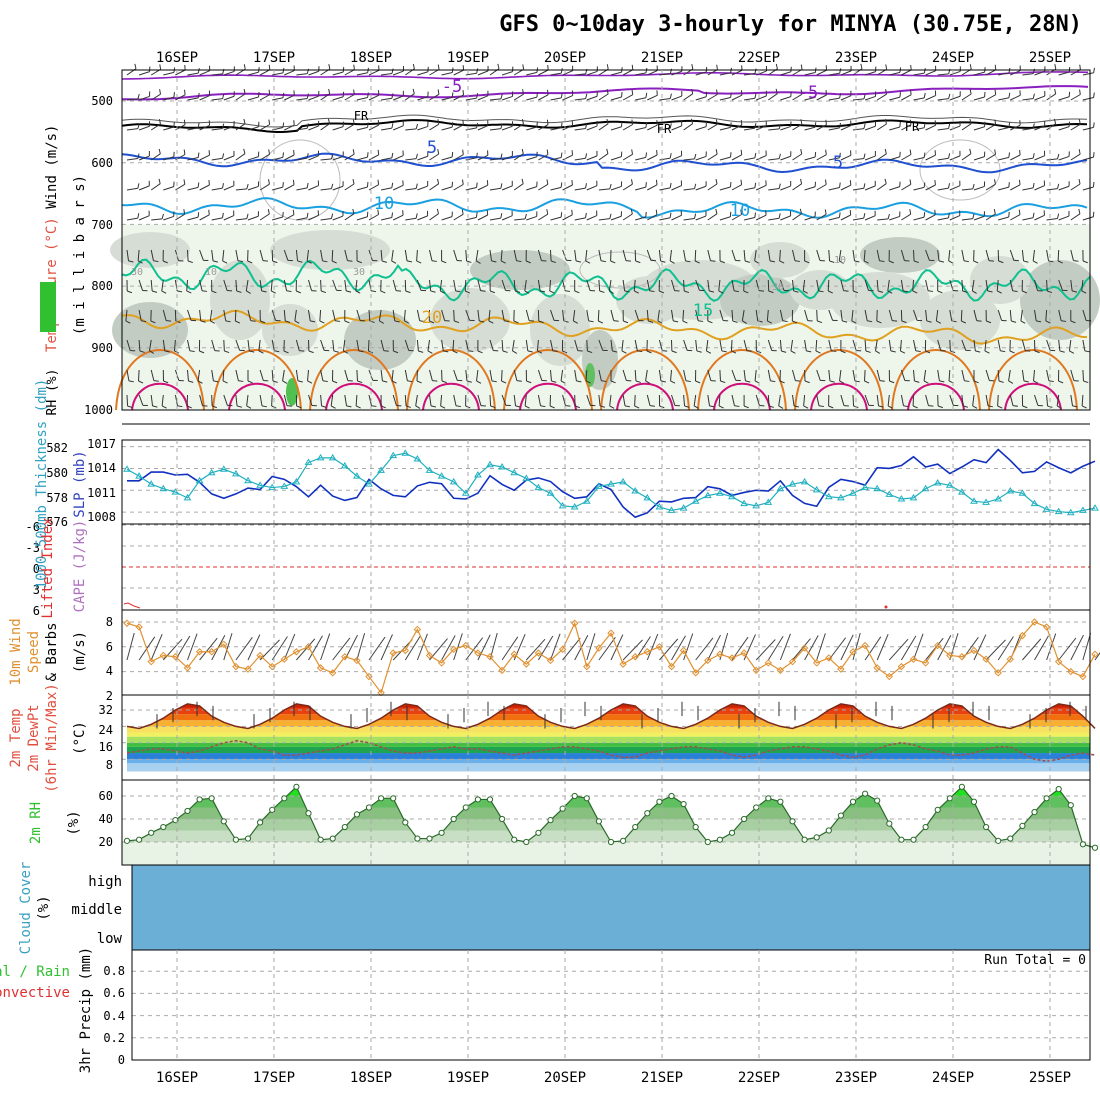 Image resolution: width=1100 pixels, height=1100 pixels. I want to click on slp-series-line, so click(611, 483).